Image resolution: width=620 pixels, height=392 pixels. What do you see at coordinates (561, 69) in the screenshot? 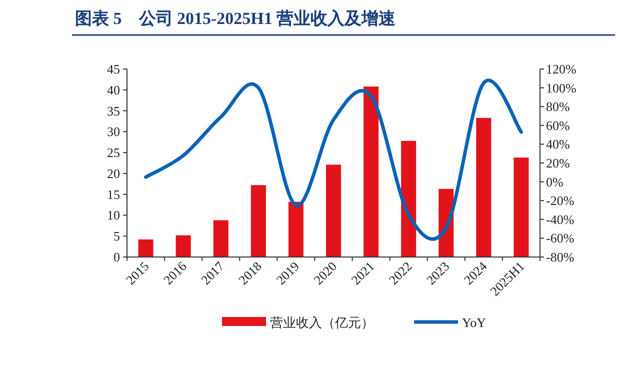
I see `y2-tick-label: 120%` at bounding box center [561, 69].